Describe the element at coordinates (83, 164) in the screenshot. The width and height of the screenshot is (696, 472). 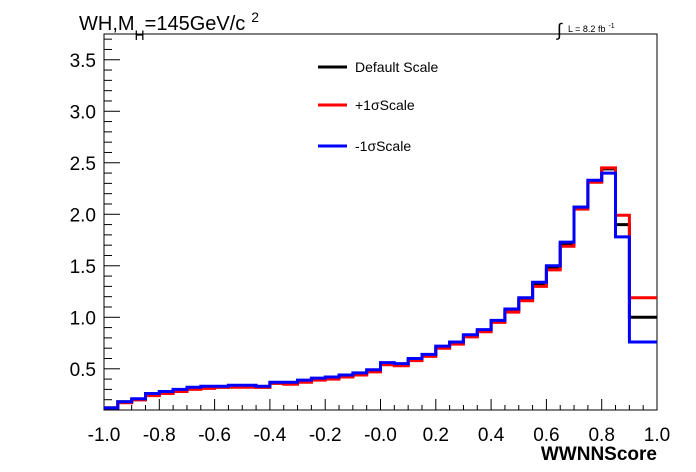
I see `y-tick-label: 2.5` at that location.